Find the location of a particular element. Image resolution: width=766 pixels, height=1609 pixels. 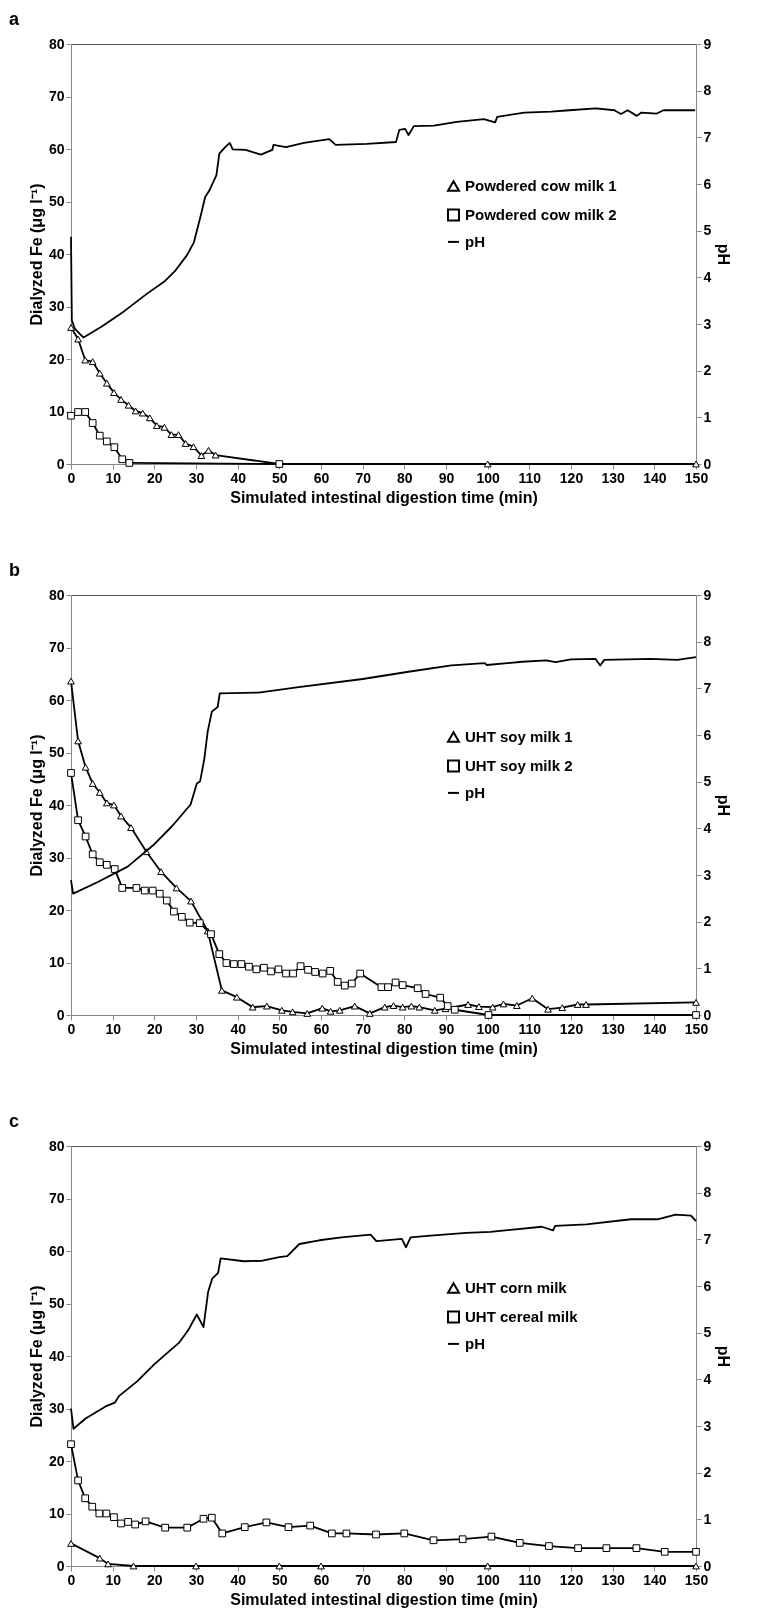

chart-title: c is located at coordinates (14, 1121).